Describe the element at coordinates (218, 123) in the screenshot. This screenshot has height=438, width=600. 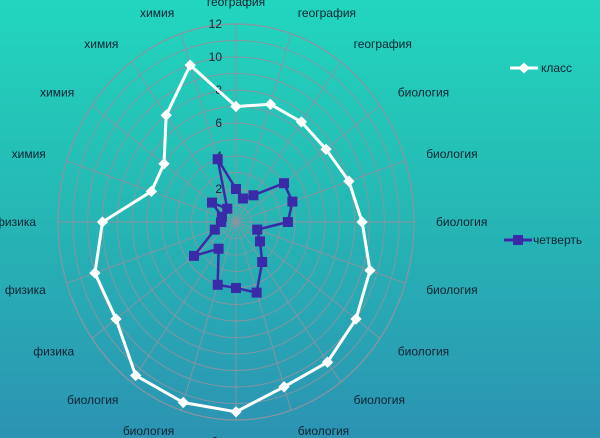
I see `tick-label: 6` at that location.